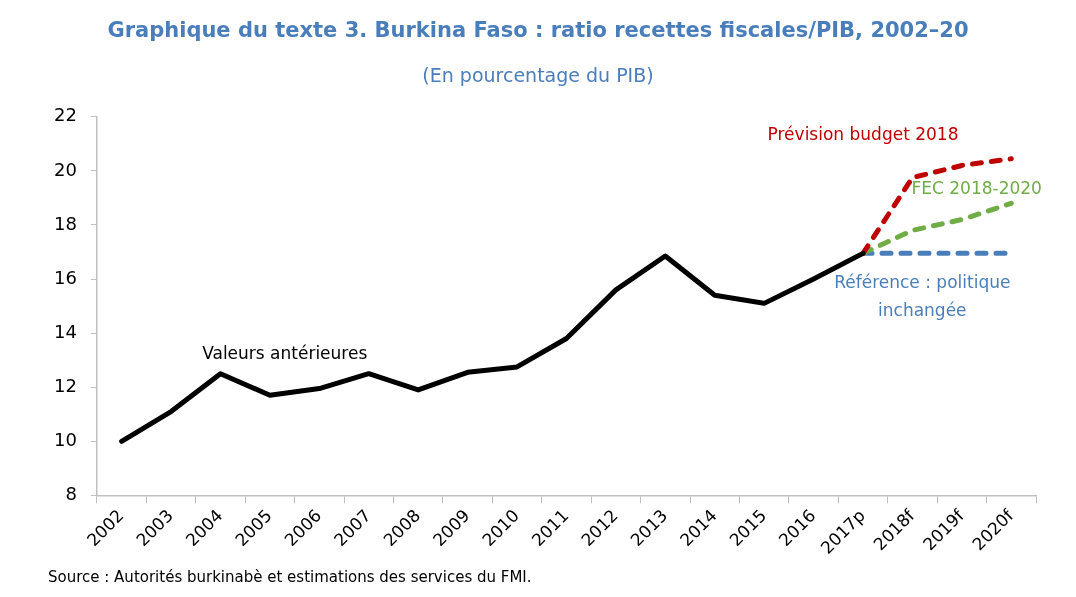 The image size is (1076, 597). Describe the element at coordinates (65, 331) in the screenshot. I see `y-tick-label: 14` at that location.